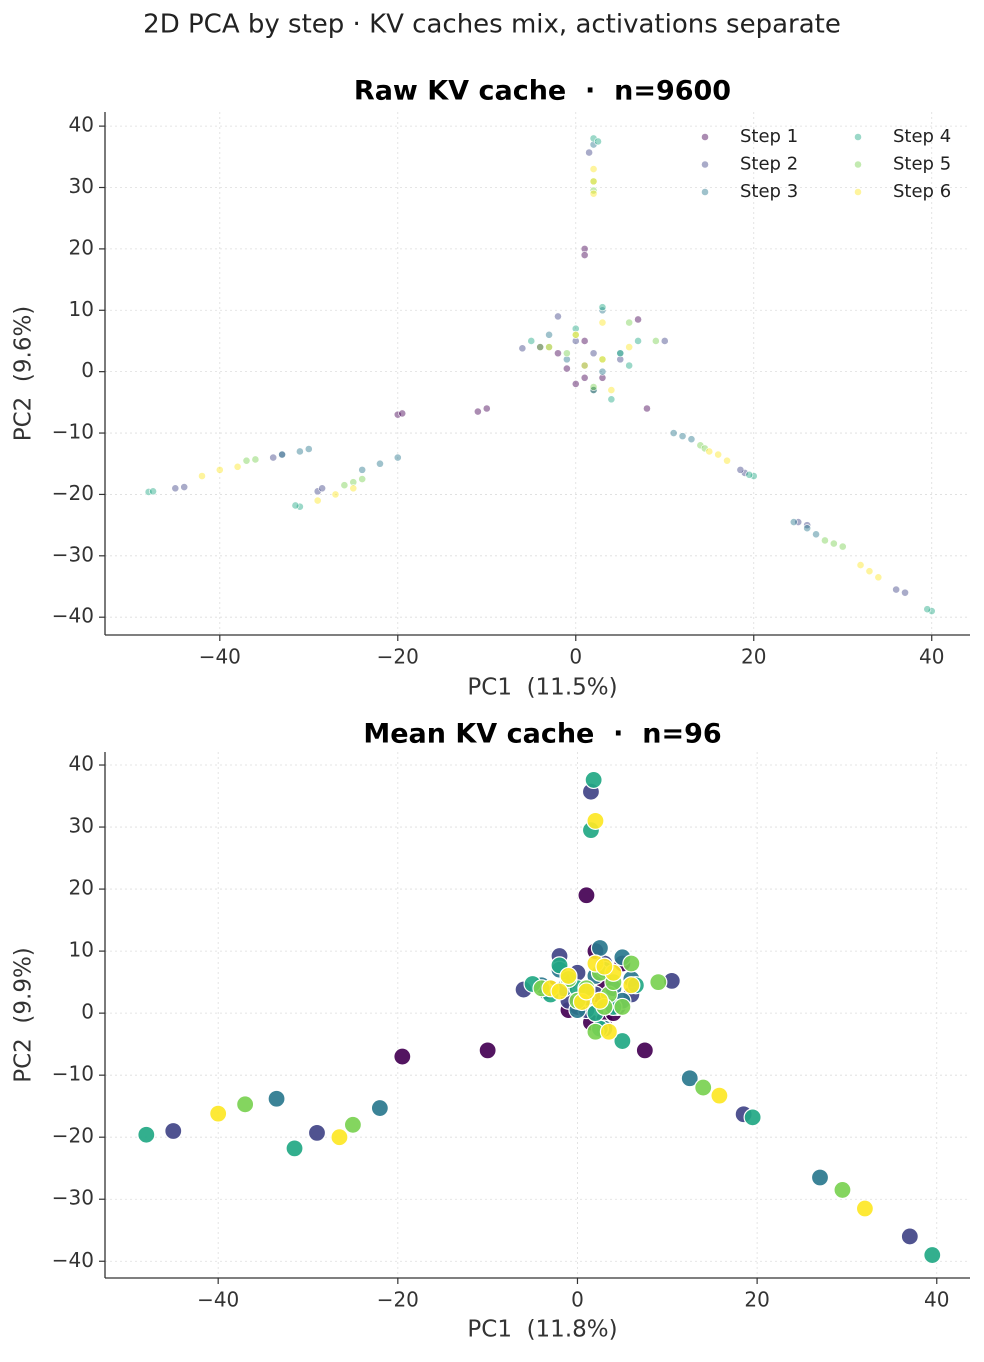 This screenshot has width=984, height=1362. What do you see at coordinates (769, 191) in the screenshot?
I see `legend-label: Step 3` at bounding box center [769, 191].